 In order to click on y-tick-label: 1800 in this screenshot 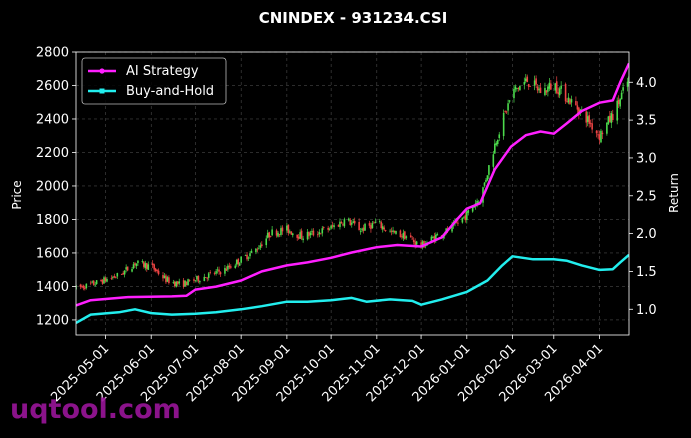, I will do `click(52, 220)`.